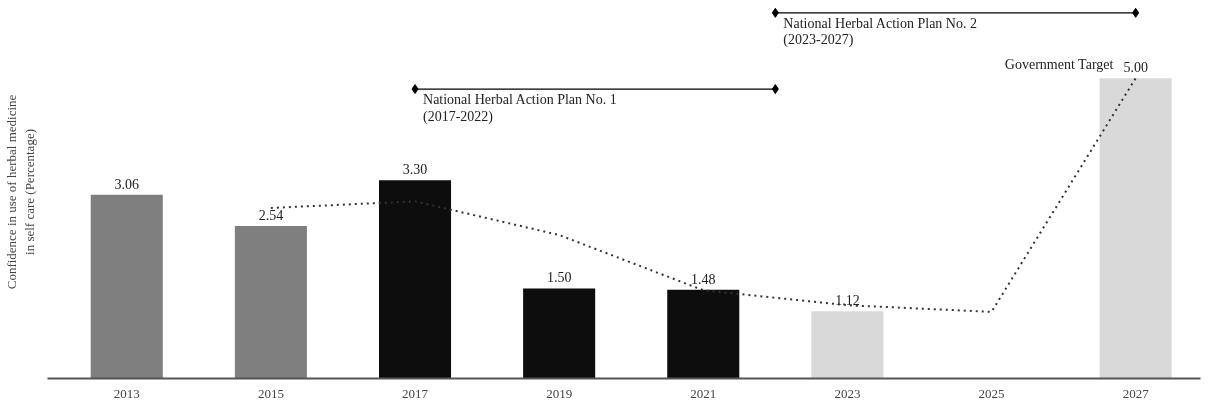 The image size is (1211, 407). I want to click on x-tick-label: 2023, so click(847, 393).